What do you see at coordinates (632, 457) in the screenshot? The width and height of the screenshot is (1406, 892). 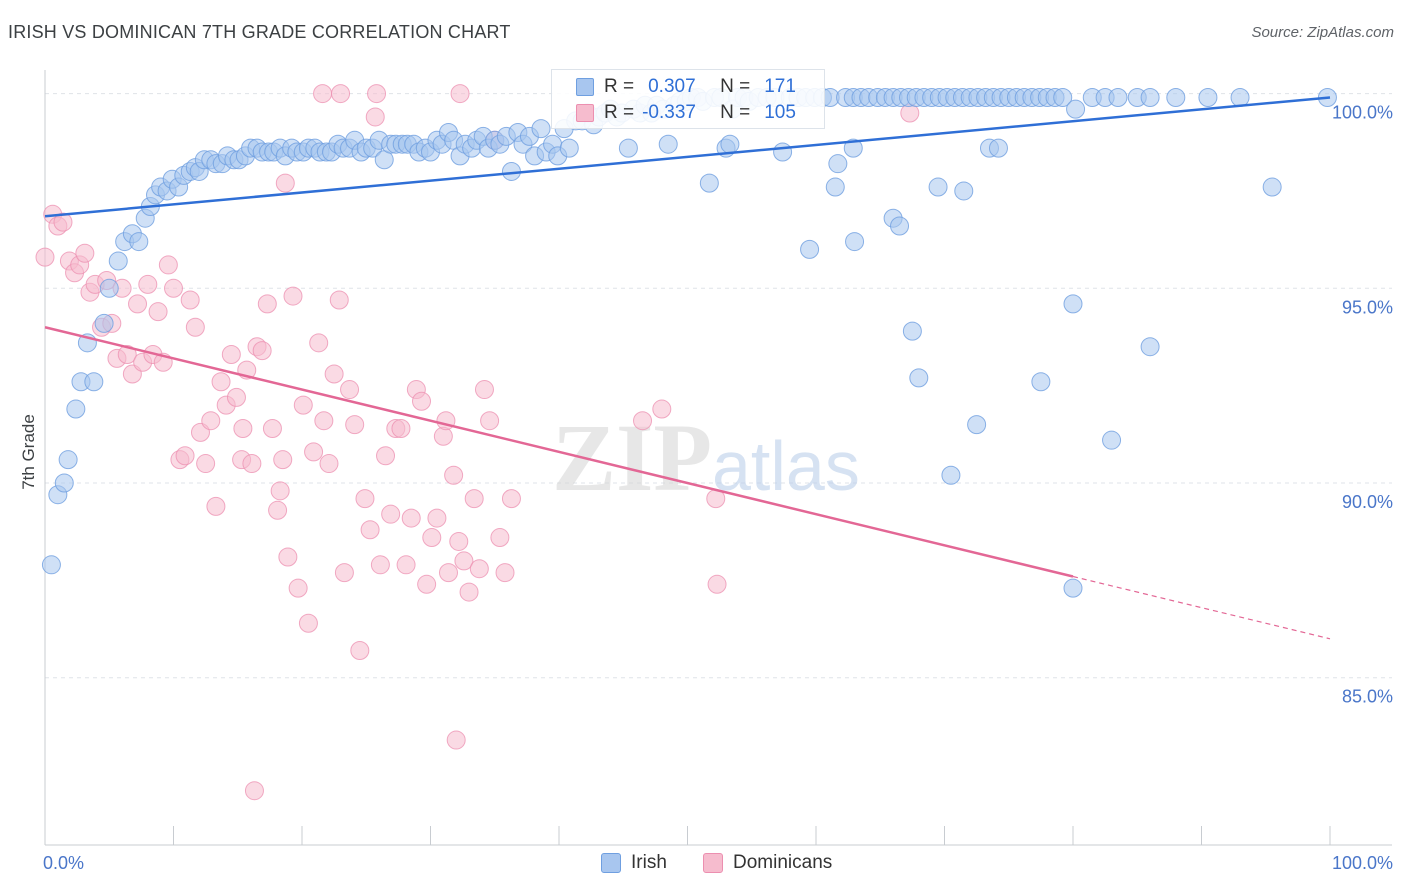 I see `watermark-zip: ZIP` at bounding box center [632, 457].